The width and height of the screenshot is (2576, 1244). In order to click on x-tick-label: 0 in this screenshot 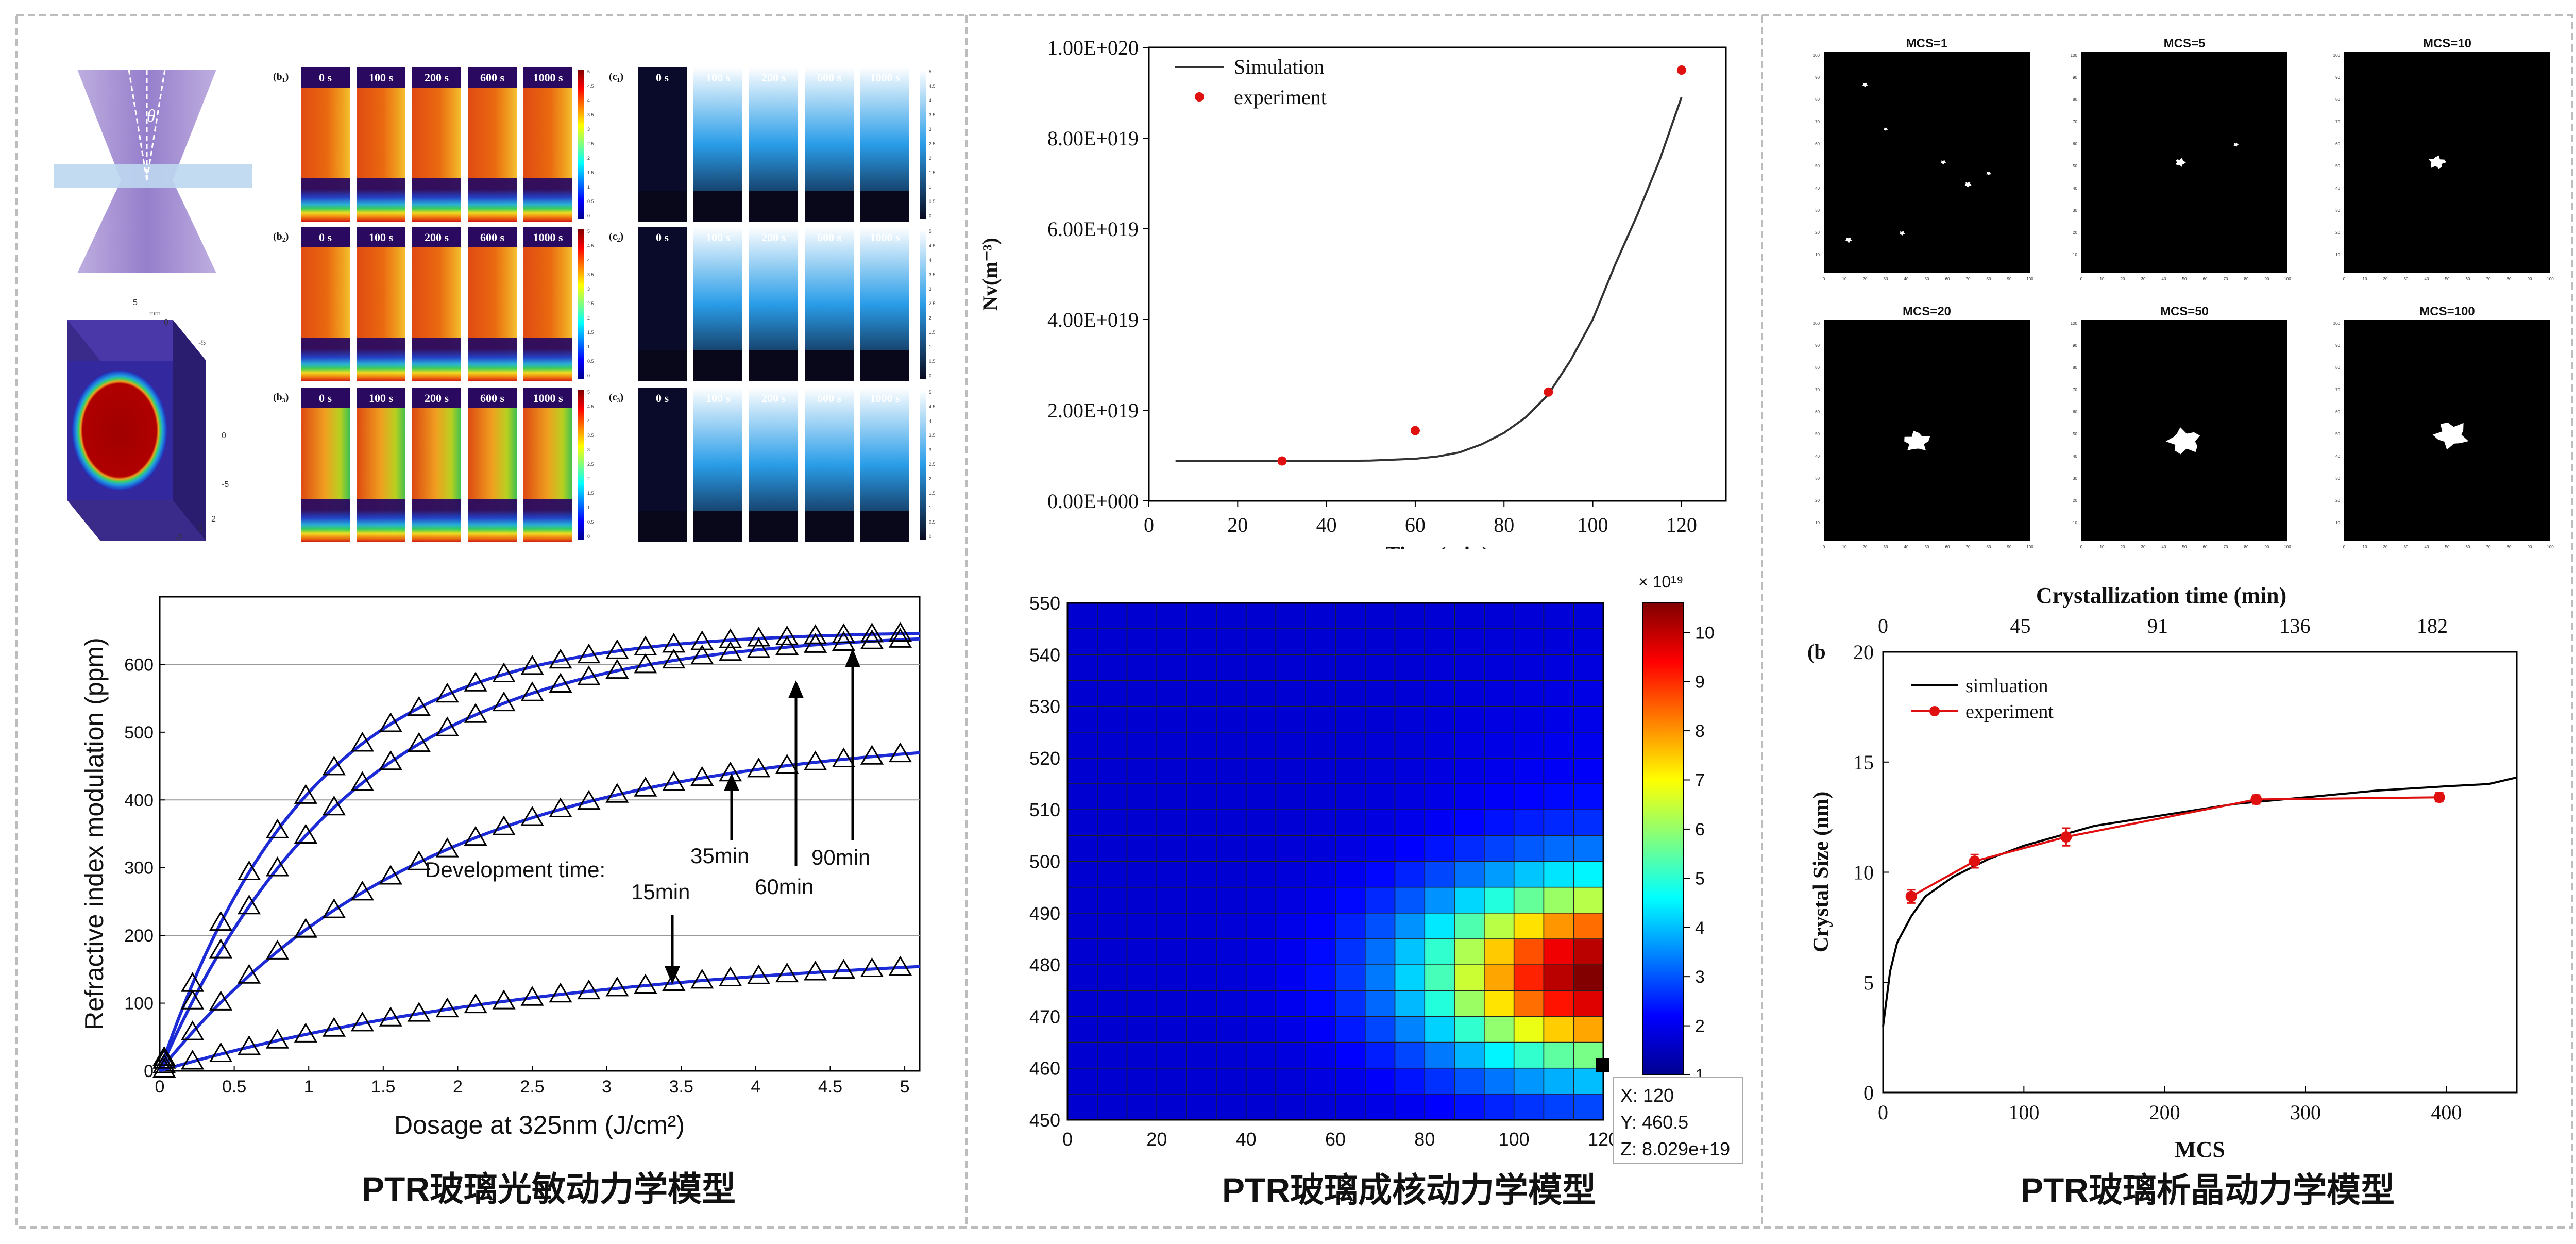, I will do `click(160, 1087)`.